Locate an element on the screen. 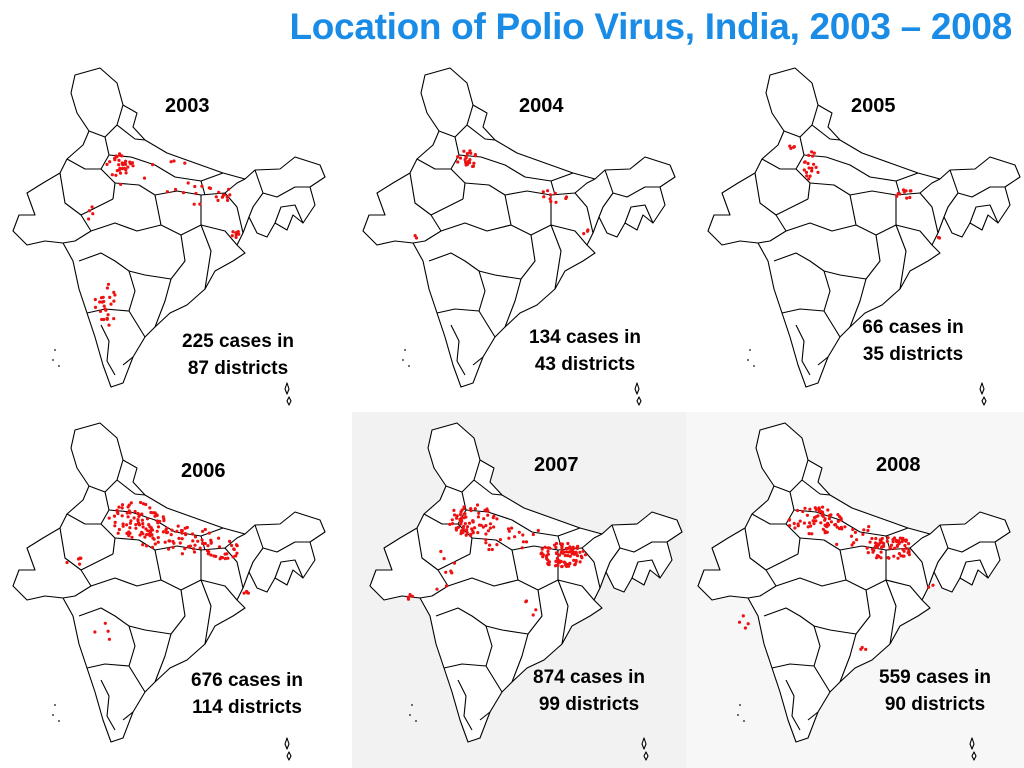  case-count-caption: 559 cases in 90 districts is located at coordinates (935, 691).